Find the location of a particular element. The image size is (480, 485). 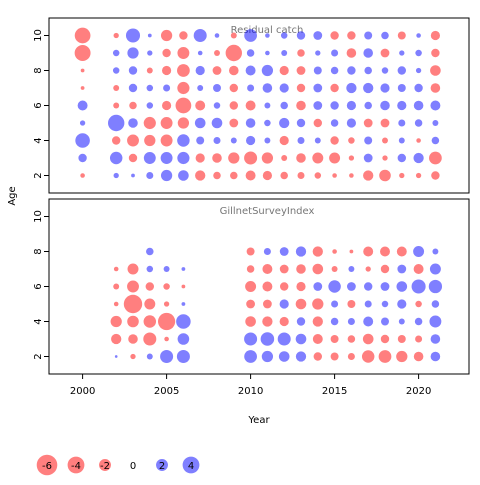

legend-item: 4 is located at coordinates (191, 465).